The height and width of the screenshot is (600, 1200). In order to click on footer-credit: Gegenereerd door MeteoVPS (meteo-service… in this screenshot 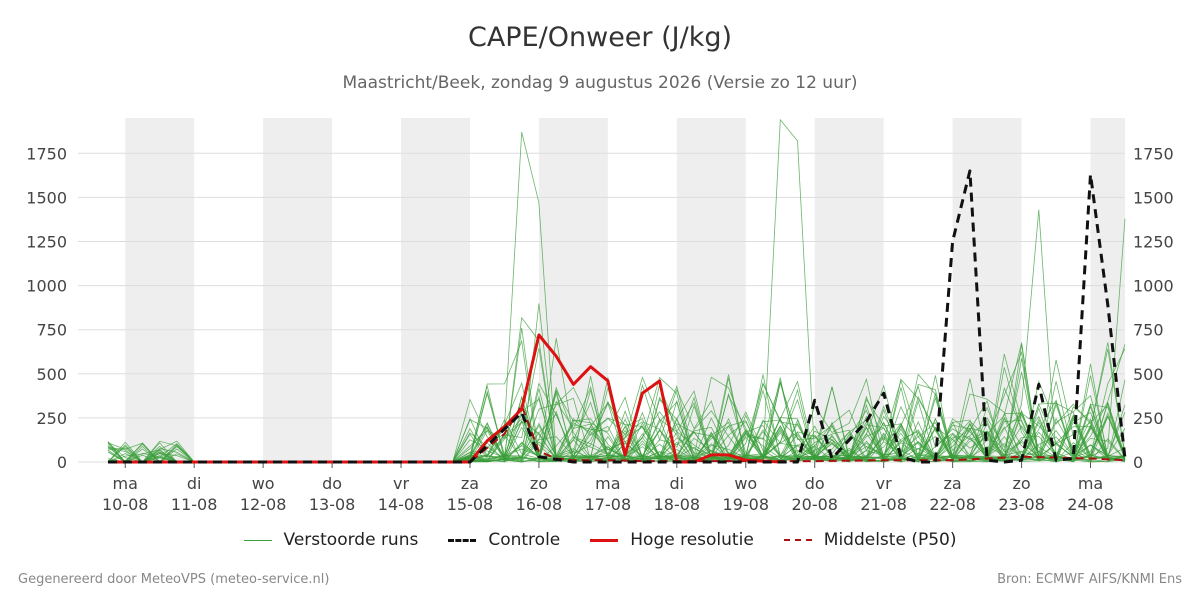, I will do `click(174, 579)`.